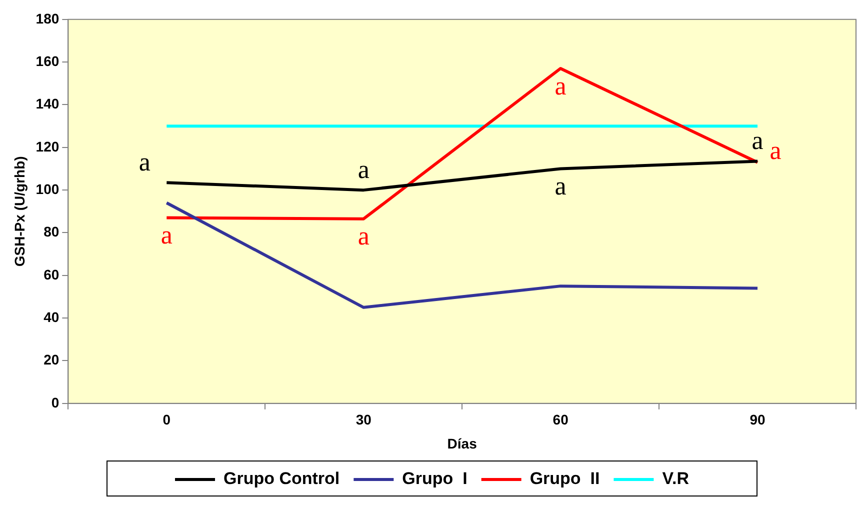 Image resolution: width=866 pixels, height=506 pixels. Describe the element at coordinates (48, 104) in the screenshot. I see `y-tick-label: 140` at that location.